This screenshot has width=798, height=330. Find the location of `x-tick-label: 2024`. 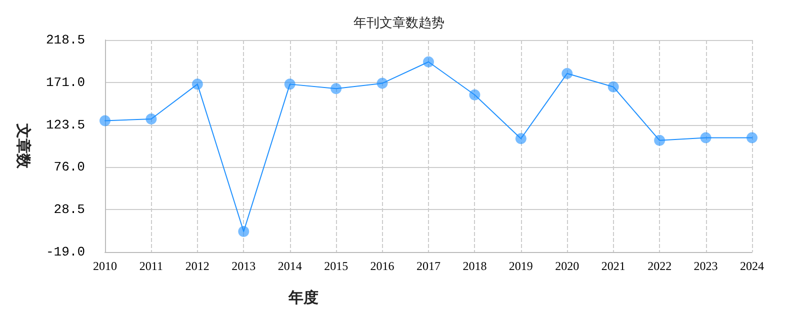

x-tick-label: 2024 is located at coordinates (752, 266).